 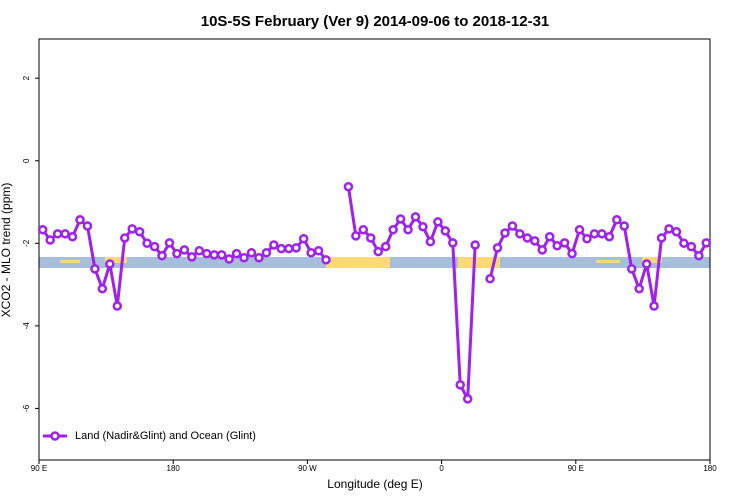 What do you see at coordinates (6, 250) in the screenshot?
I see `y-axis-label: XCO2 - MLO trend (ppm)` at bounding box center [6, 250].